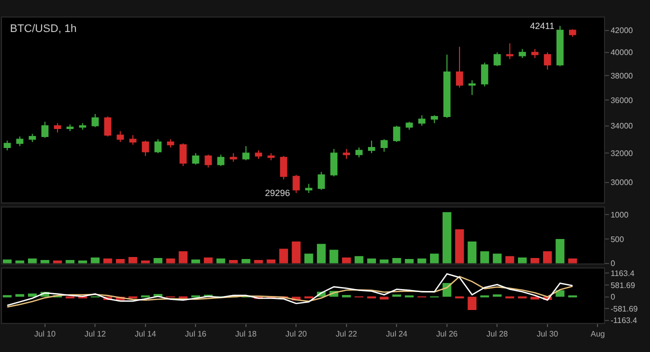  I want to click on annotation: 42411, so click(542, 26).